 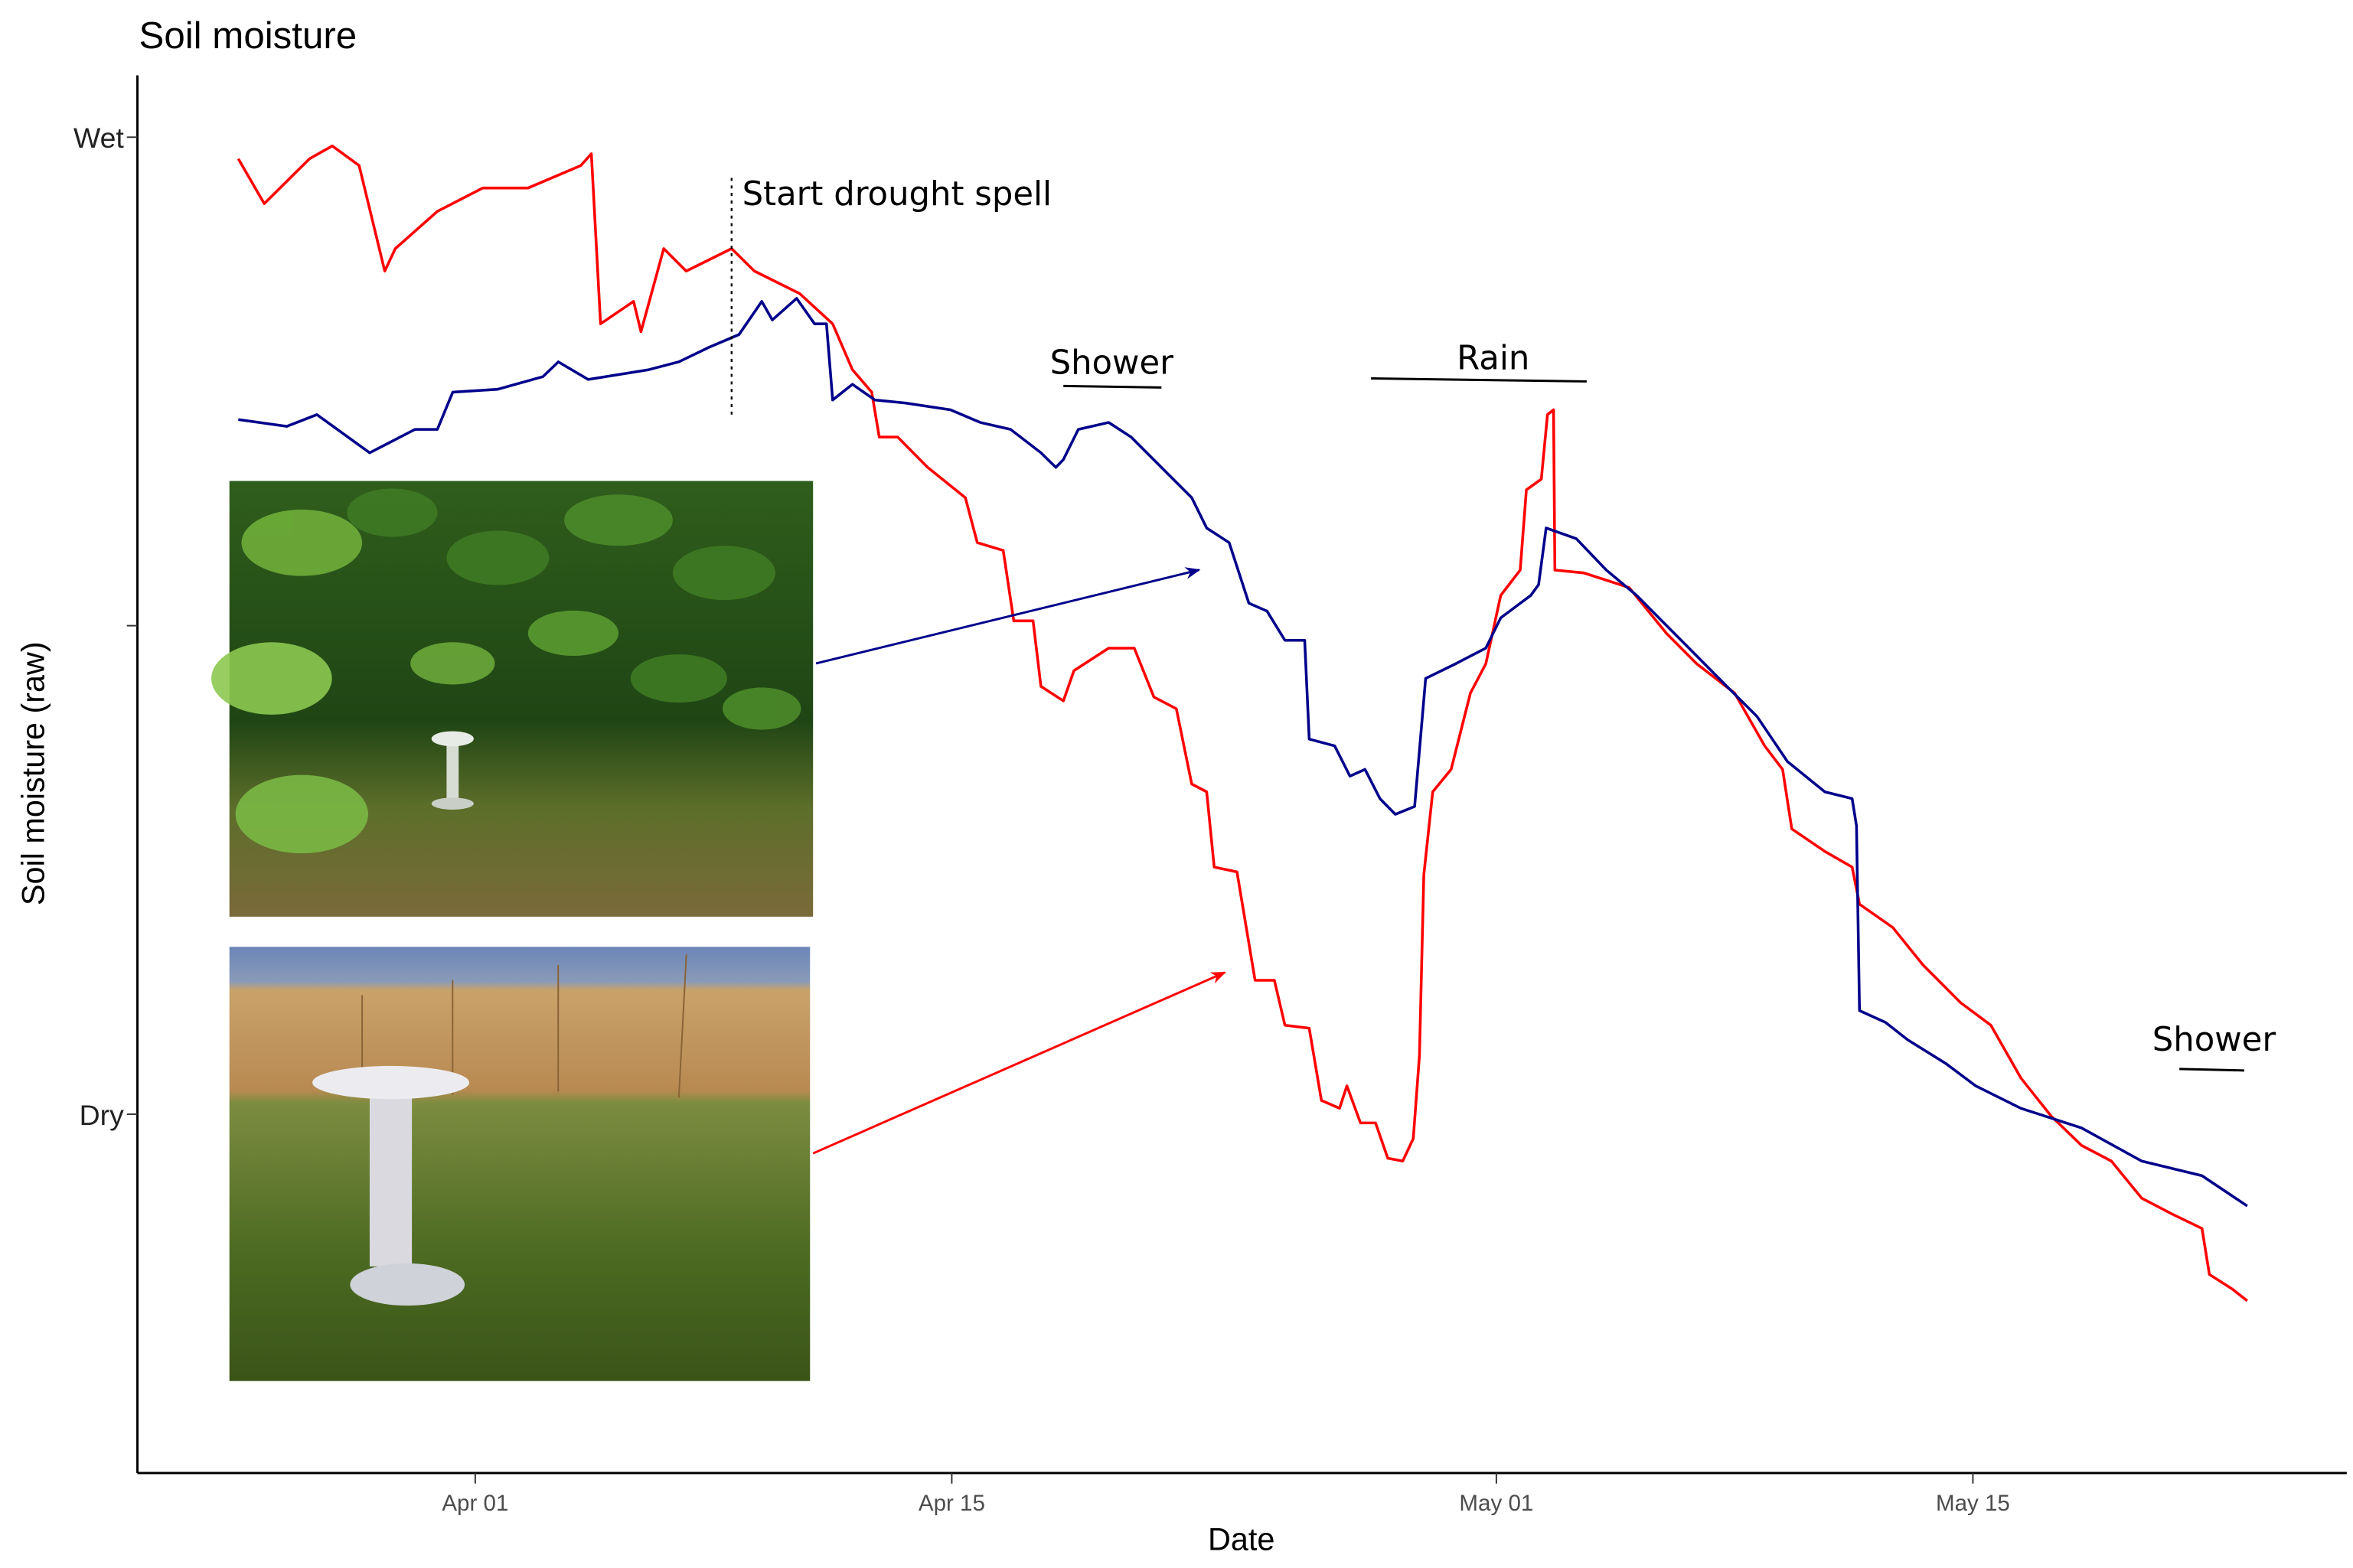 I want to click on y-axis-label: Soil moisture (raw), so click(x=33, y=773).